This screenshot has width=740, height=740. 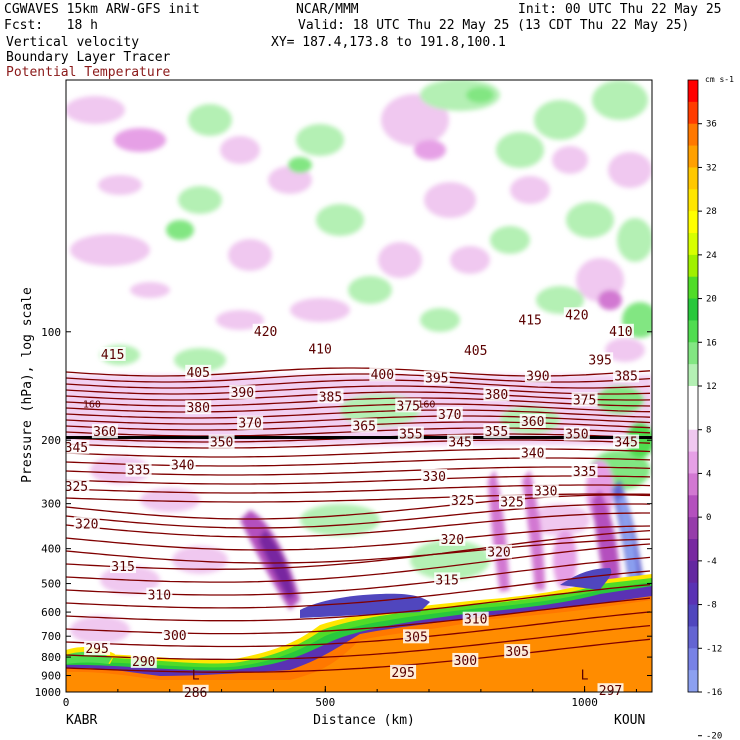 I want to click on forecast-hour: Fcst: 18 h, so click(x=51, y=25).